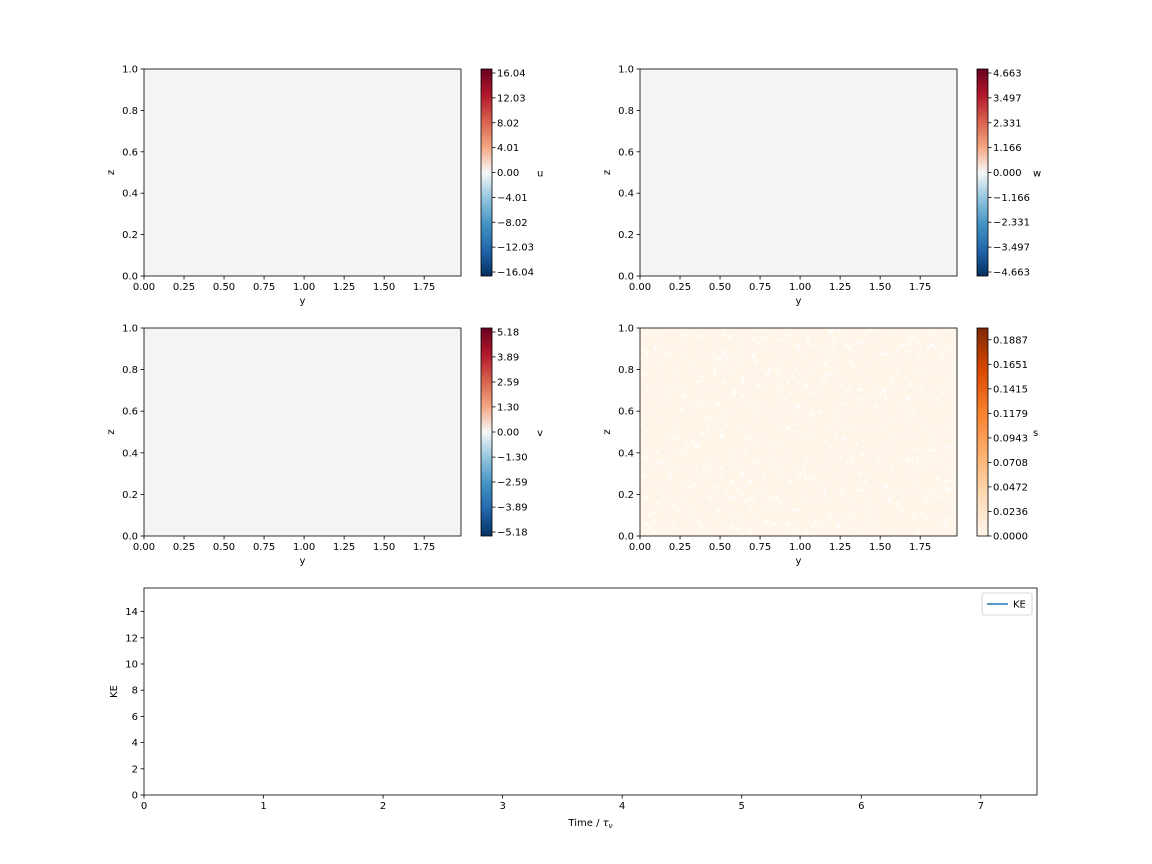 The width and height of the screenshot is (1152, 864). Describe the element at coordinates (1010, 340) in the screenshot. I see `colorbar-tick-label: 0.1887` at that location.